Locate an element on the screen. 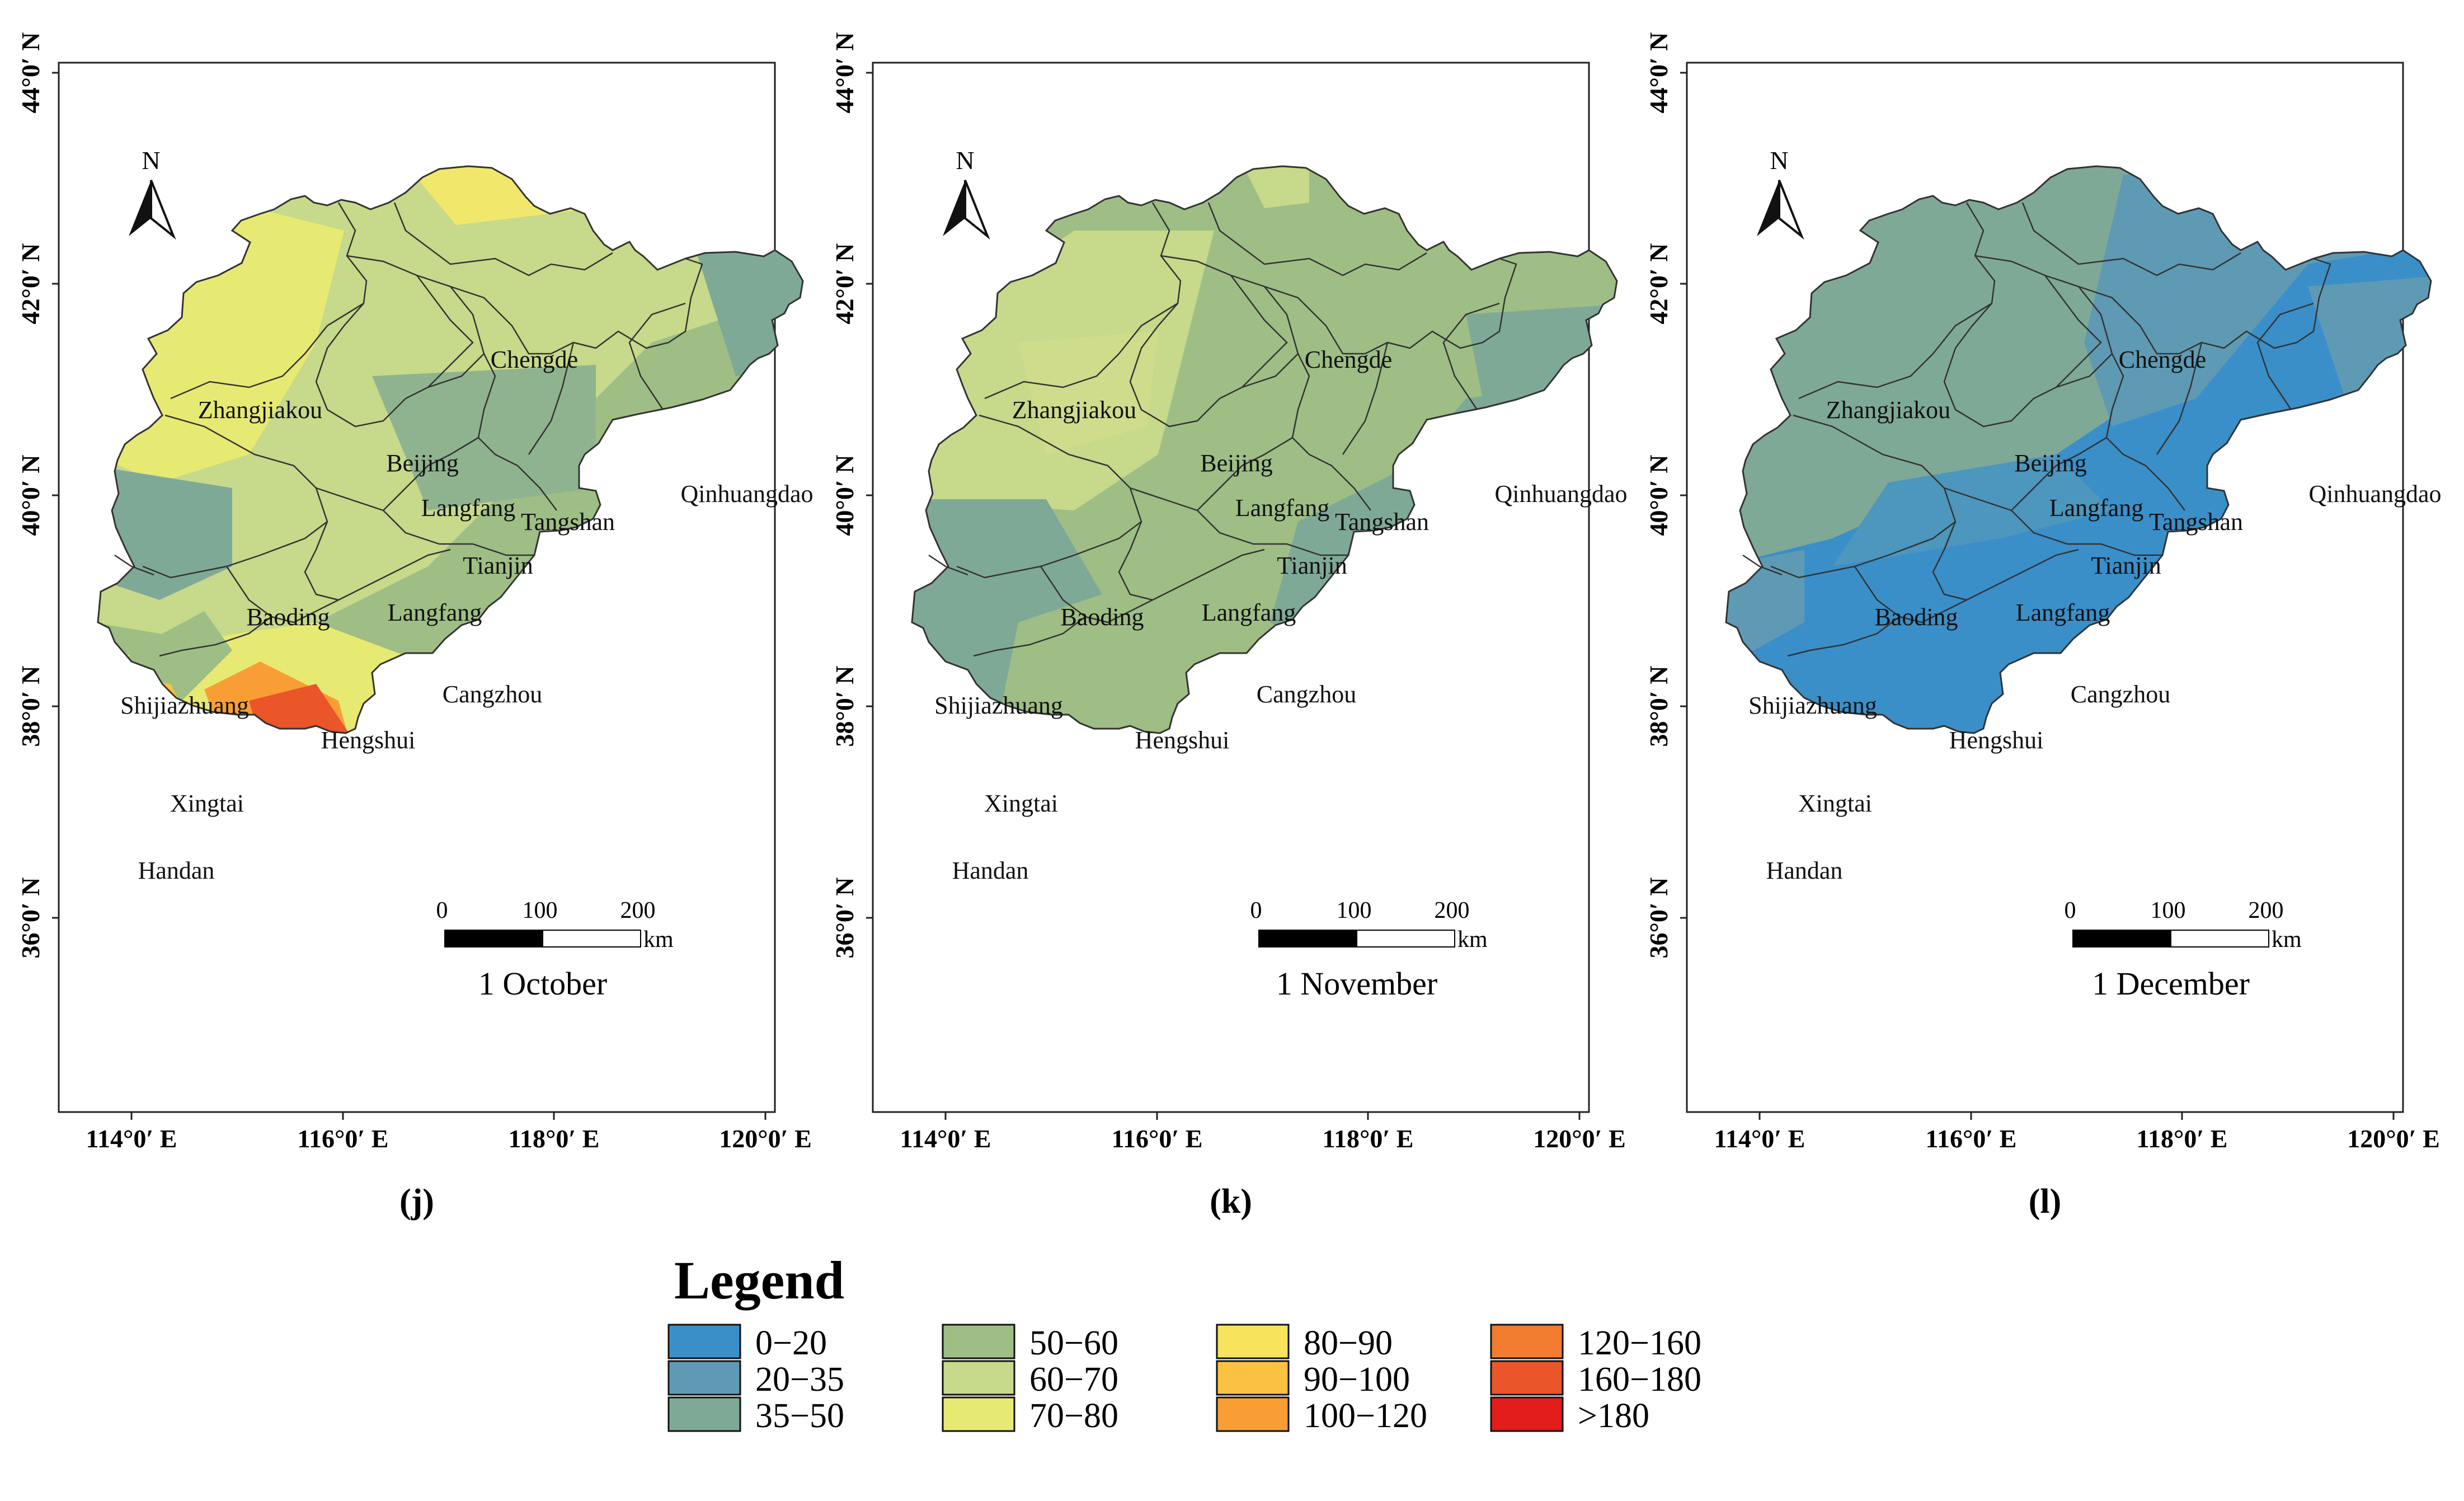 This screenshot has height=1501, width=2464. legend-item: 50−60 is located at coordinates (1030, 1343).